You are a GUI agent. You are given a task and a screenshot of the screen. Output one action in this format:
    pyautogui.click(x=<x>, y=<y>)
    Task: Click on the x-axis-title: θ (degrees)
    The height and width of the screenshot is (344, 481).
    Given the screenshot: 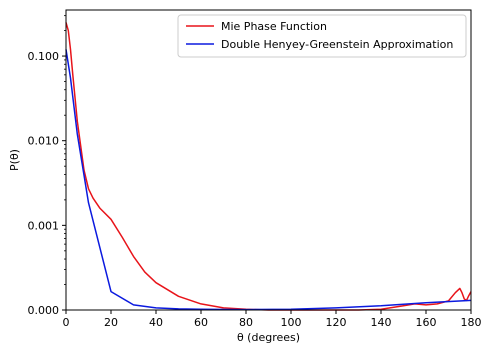 What is the action you would take?
    pyautogui.click(x=268, y=337)
    